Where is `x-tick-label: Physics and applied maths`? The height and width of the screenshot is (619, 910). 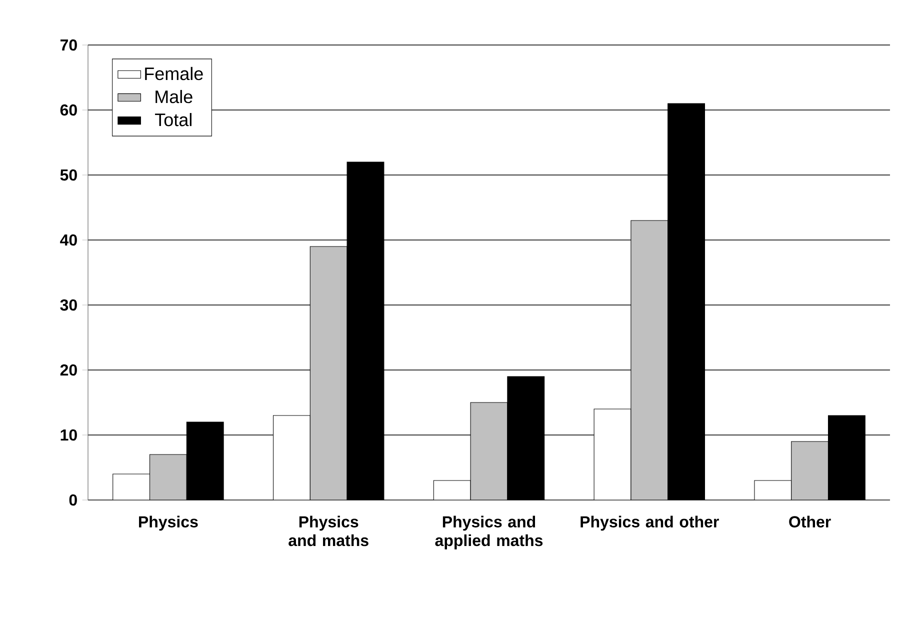 x-tick-label: Physics and applied maths is located at coordinates (489, 533).